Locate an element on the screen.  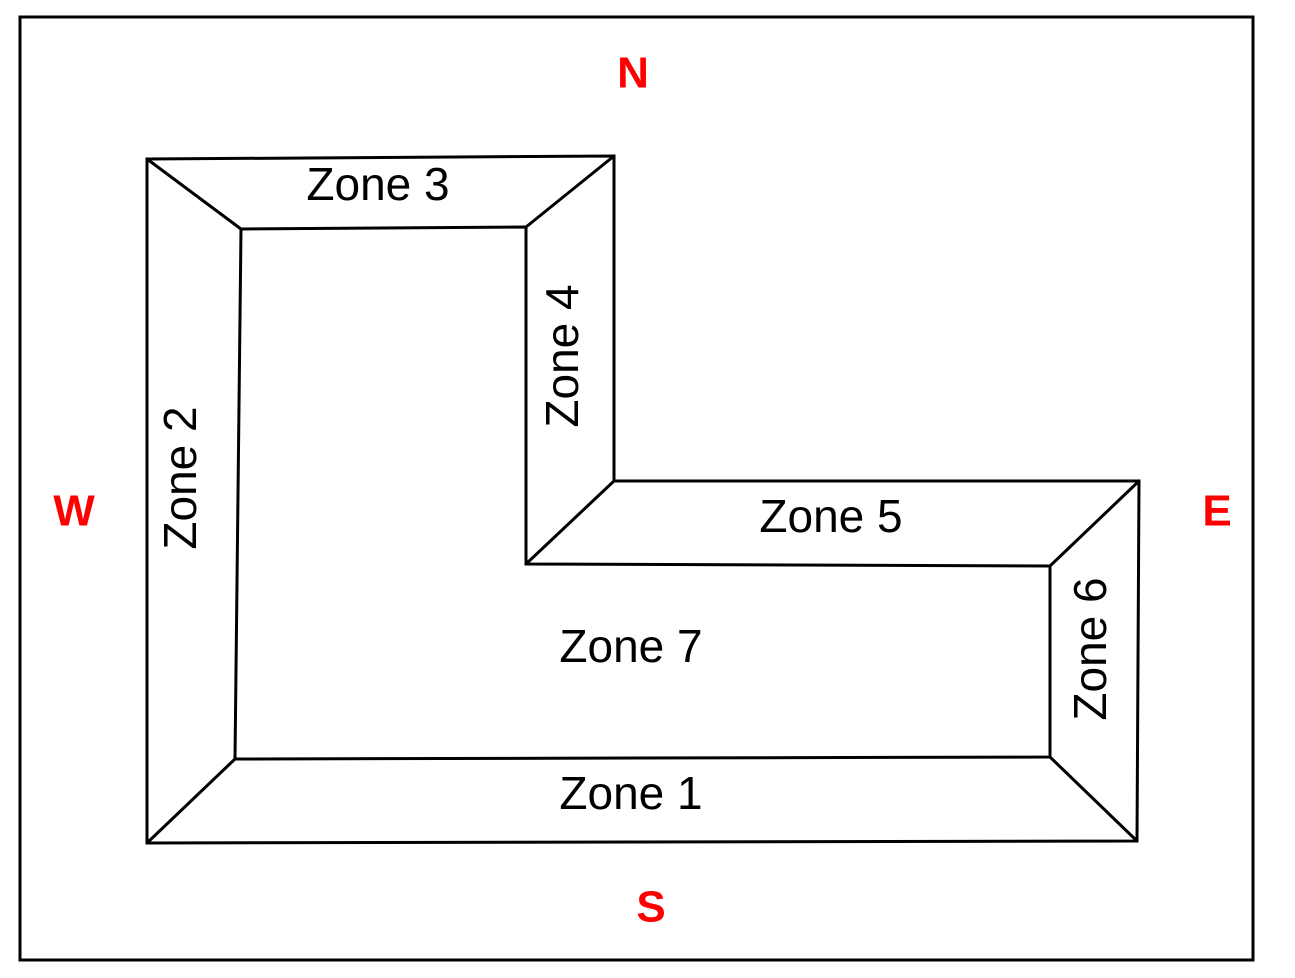
zone-6-label: Zone 6 is located at coordinates (1090, 648).